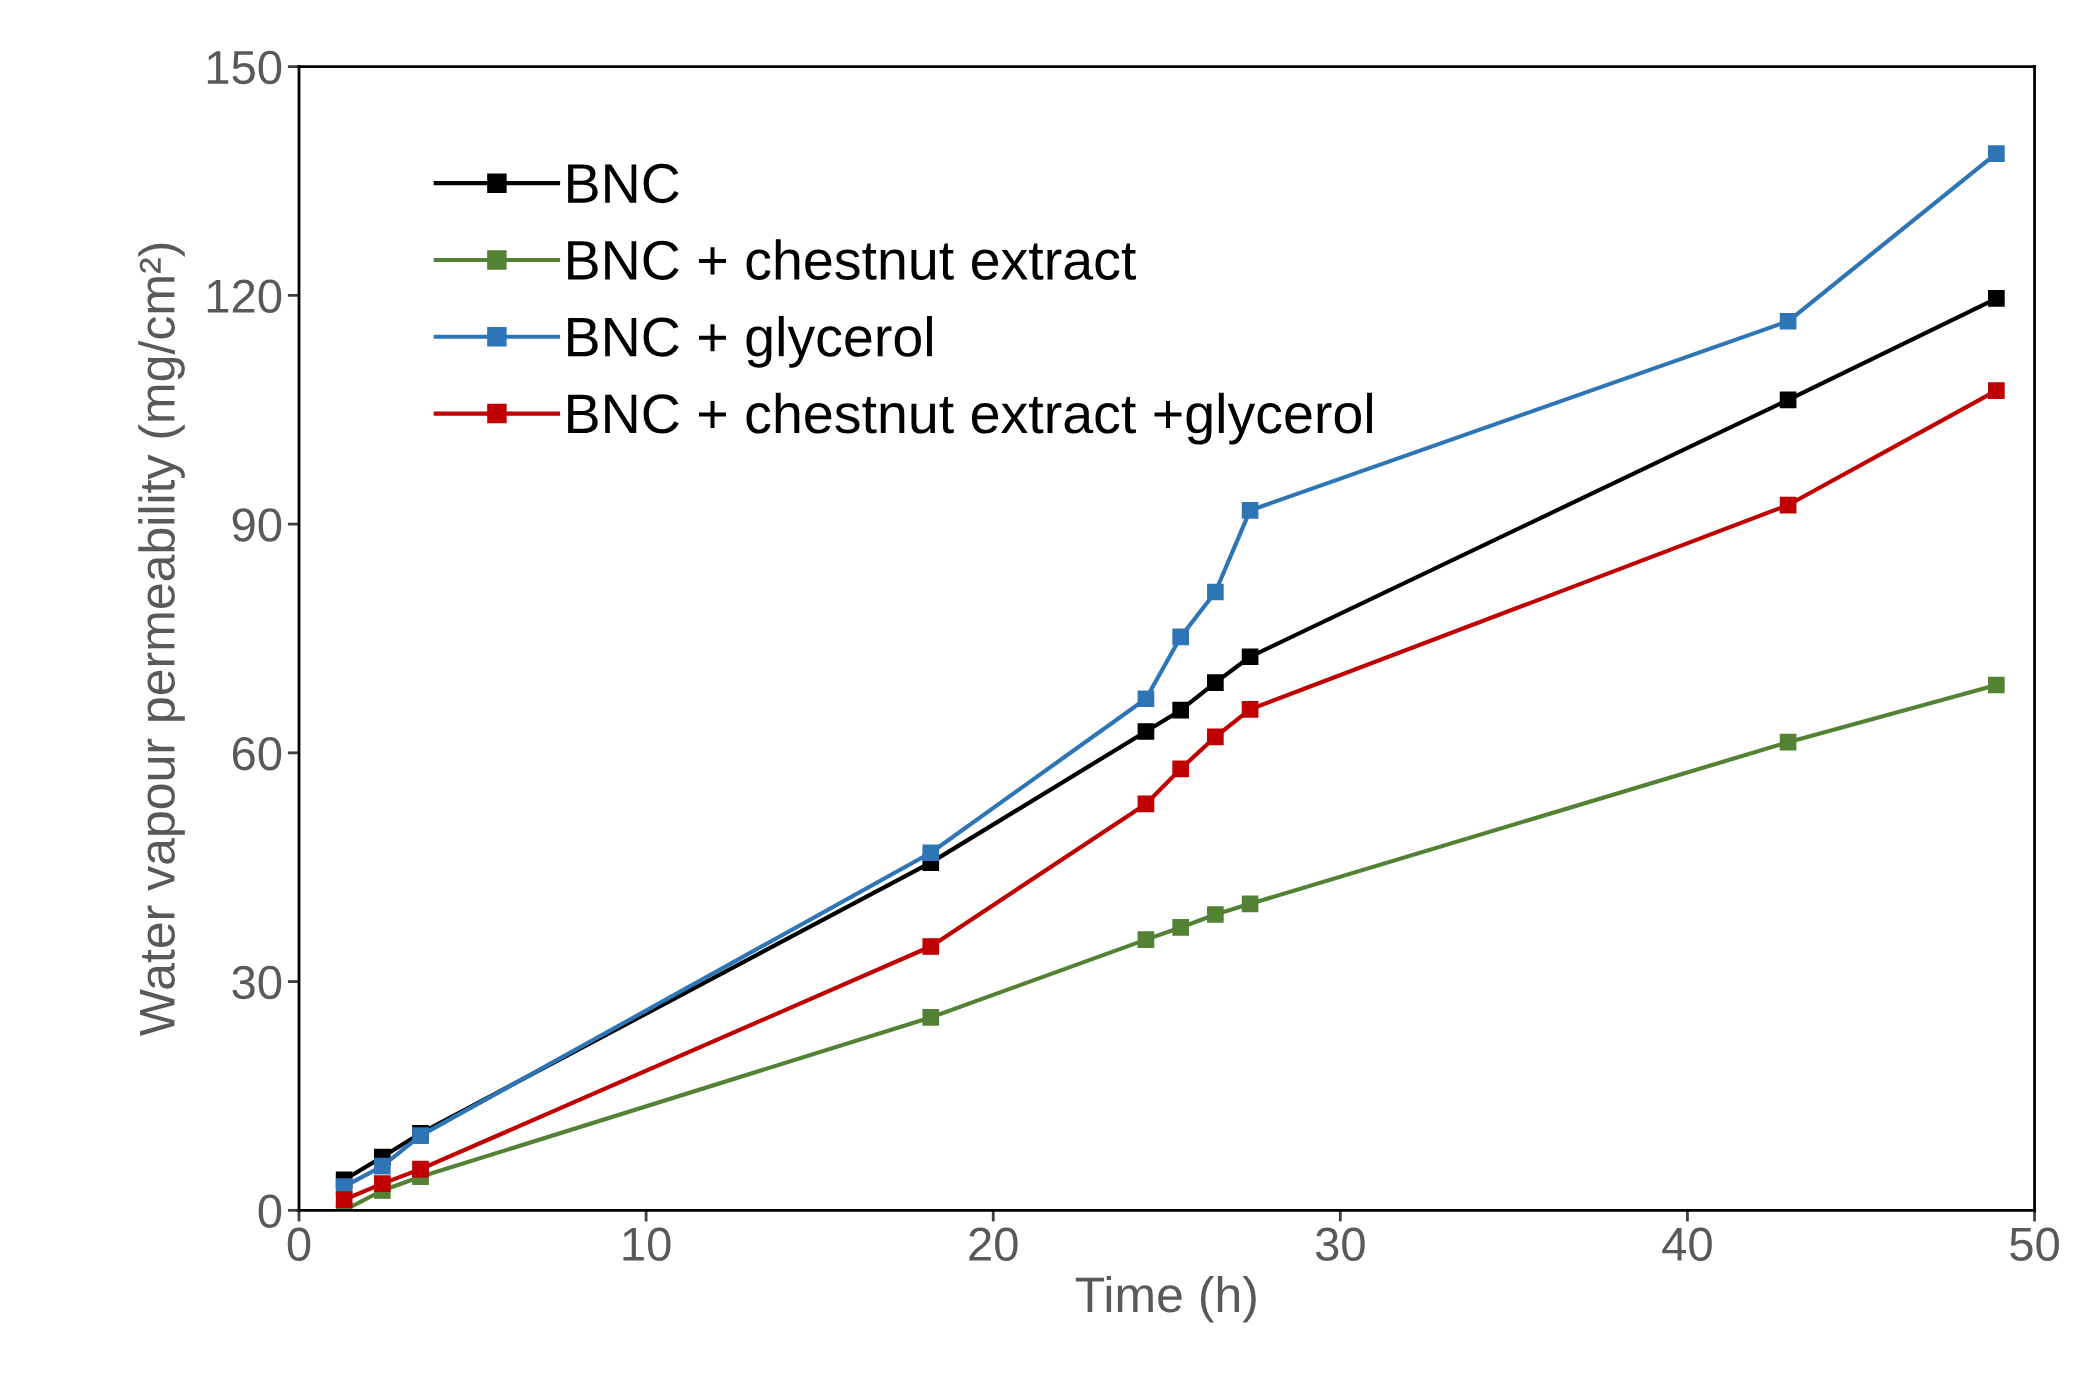 Image resolution: width=2091 pixels, height=1388 pixels. Describe the element at coordinates (257, 753) in the screenshot. I see `y-tick-label: 60` at that location.